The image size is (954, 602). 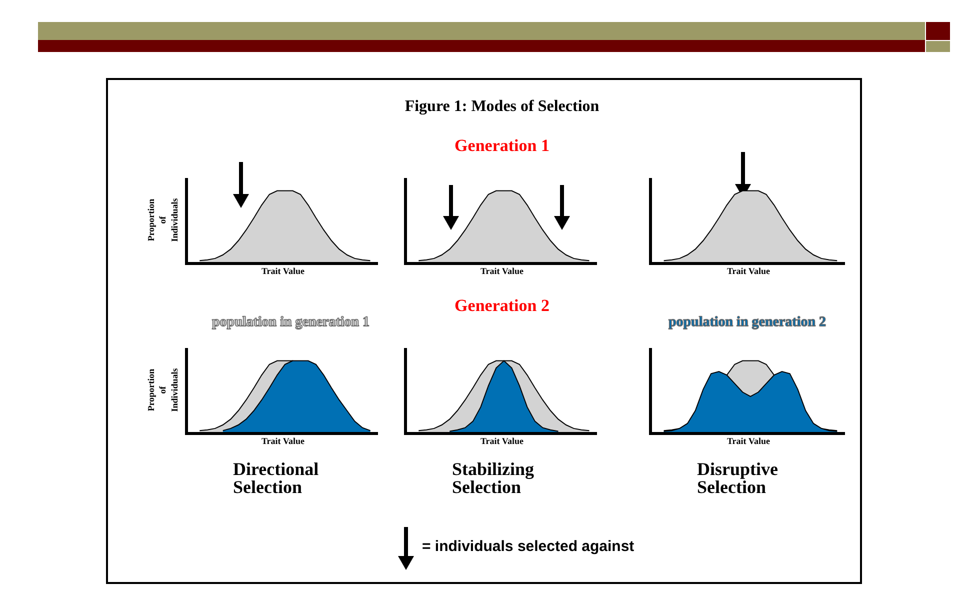 I want to click on chart-subtitle: Generation 1, so click(x=502, y=145).